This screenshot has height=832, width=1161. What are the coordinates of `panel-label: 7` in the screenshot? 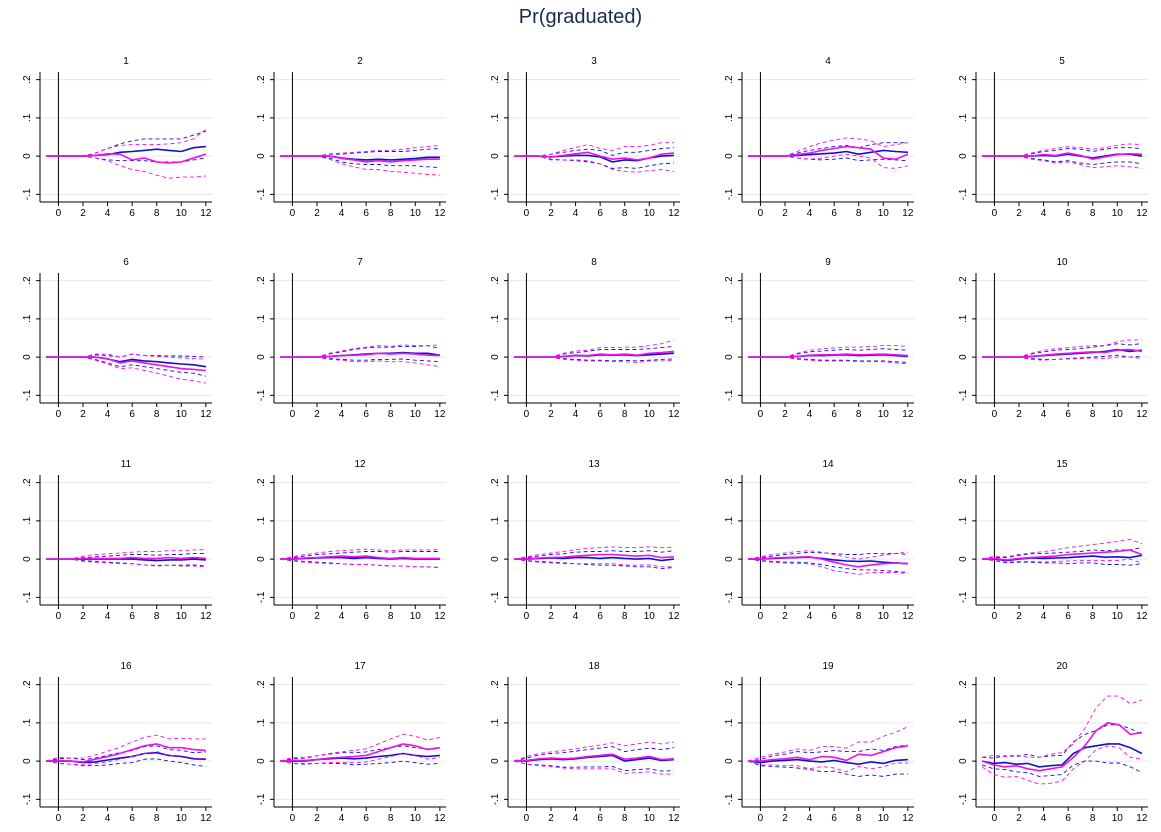 It's located at (360, 262).